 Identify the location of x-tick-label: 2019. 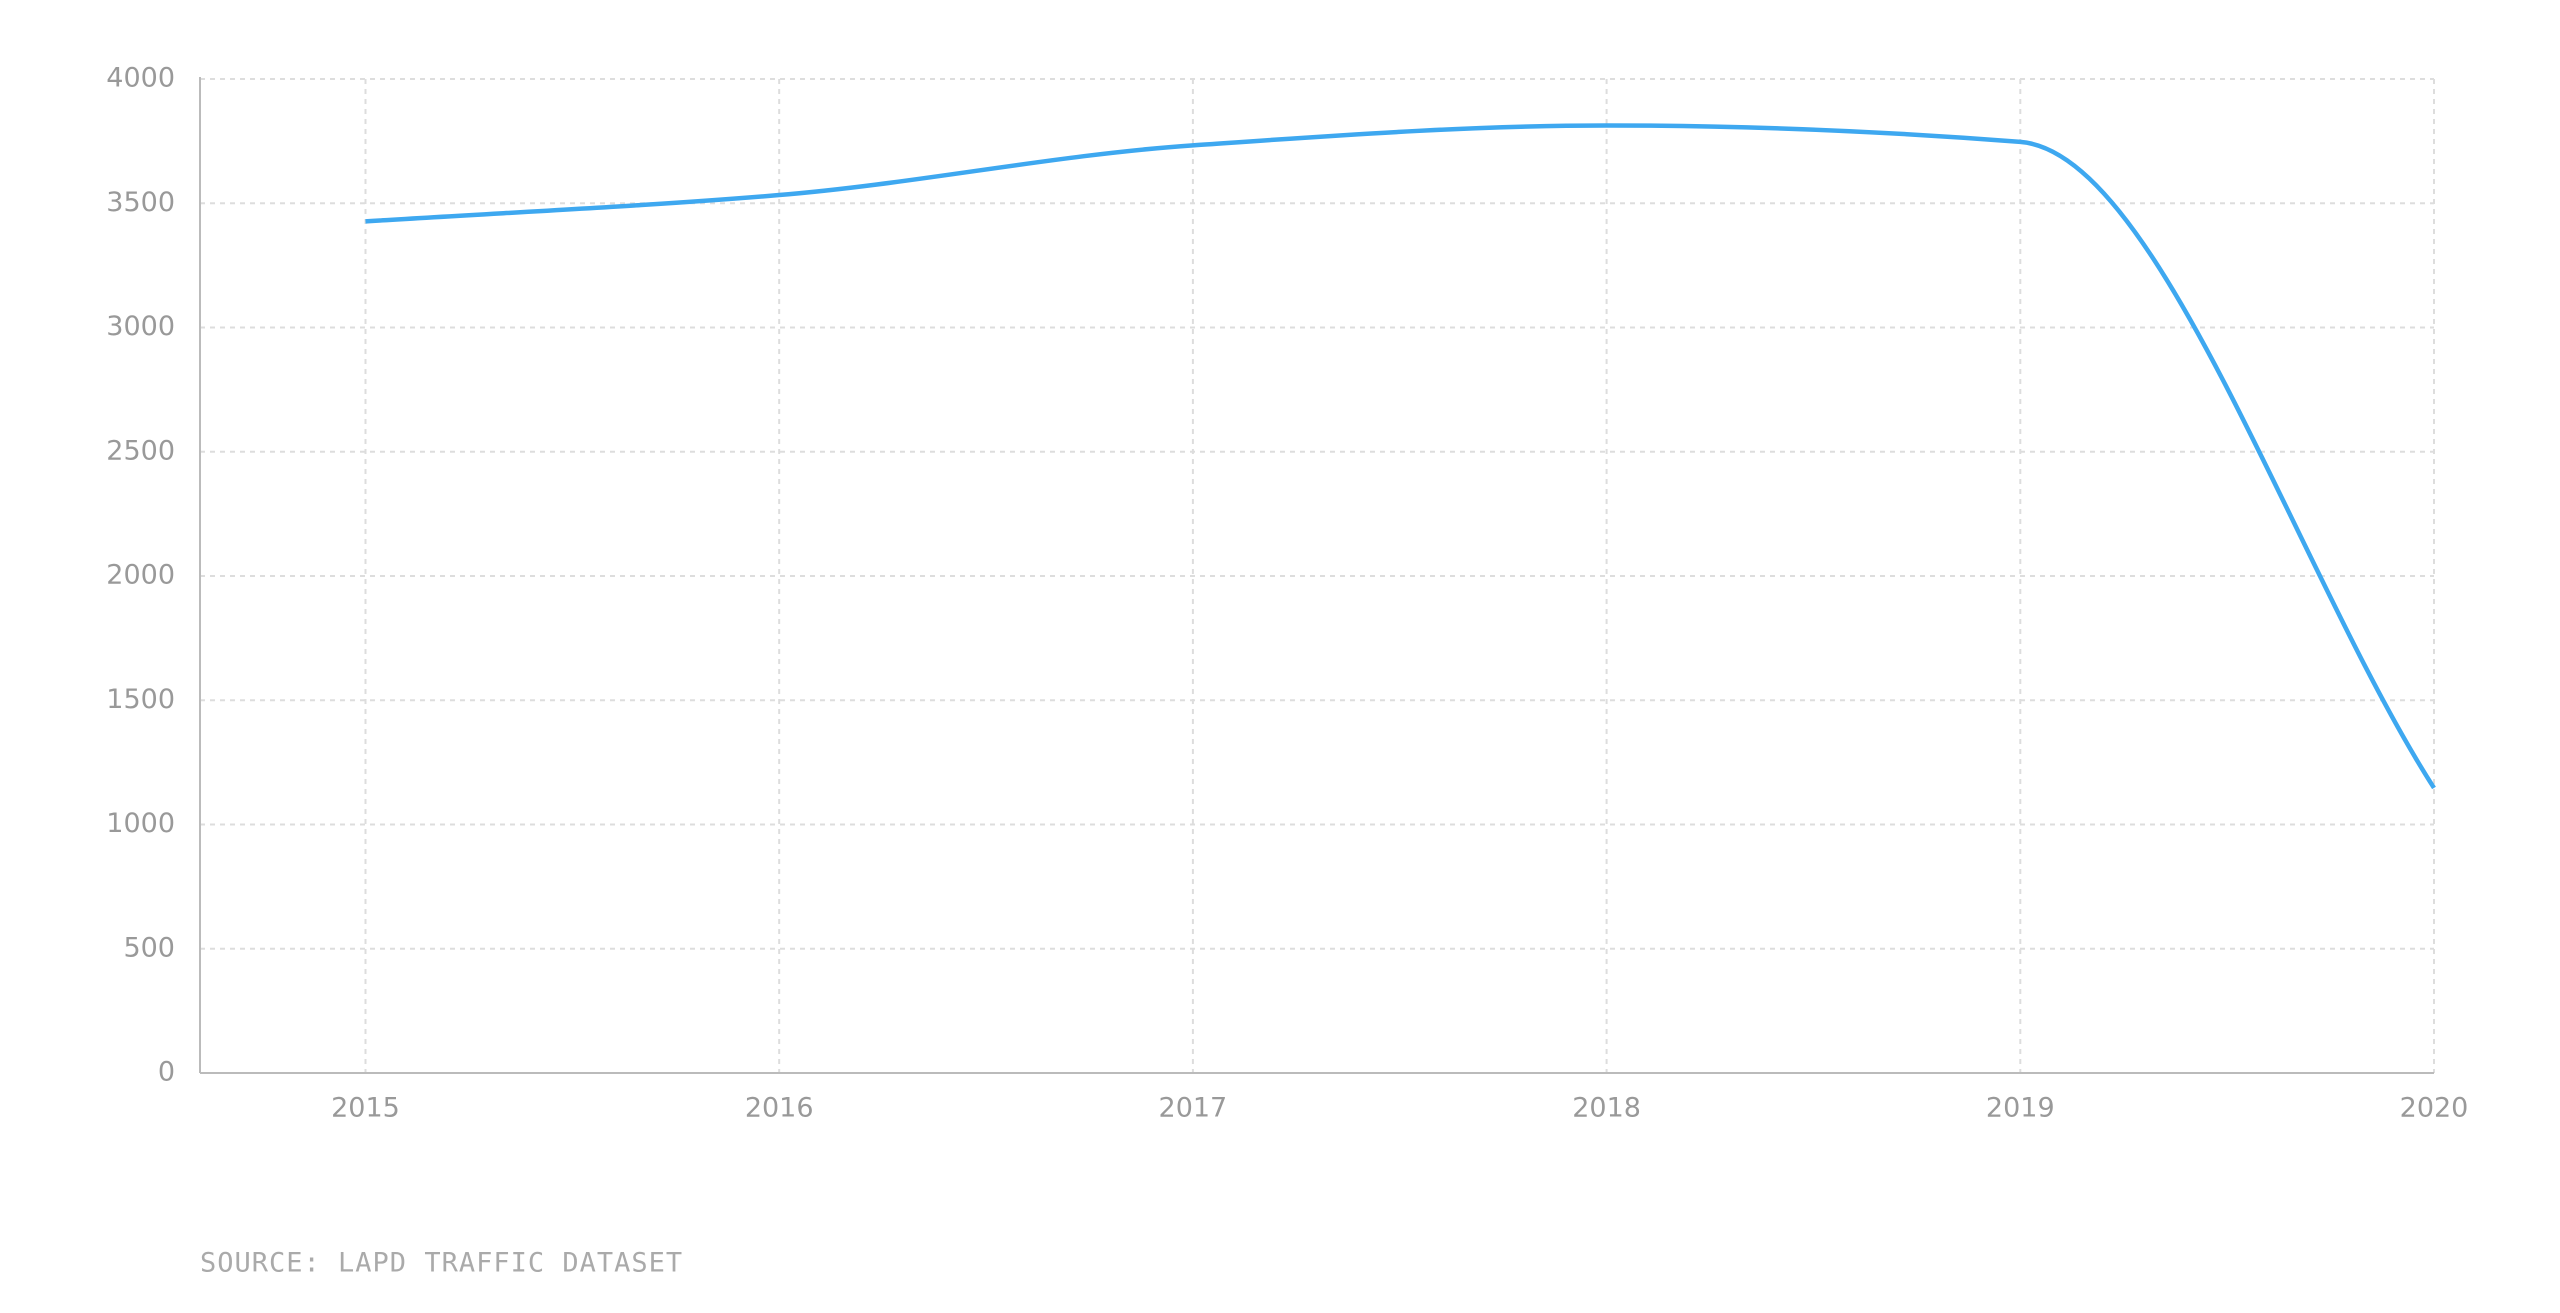
(2020, 1108).